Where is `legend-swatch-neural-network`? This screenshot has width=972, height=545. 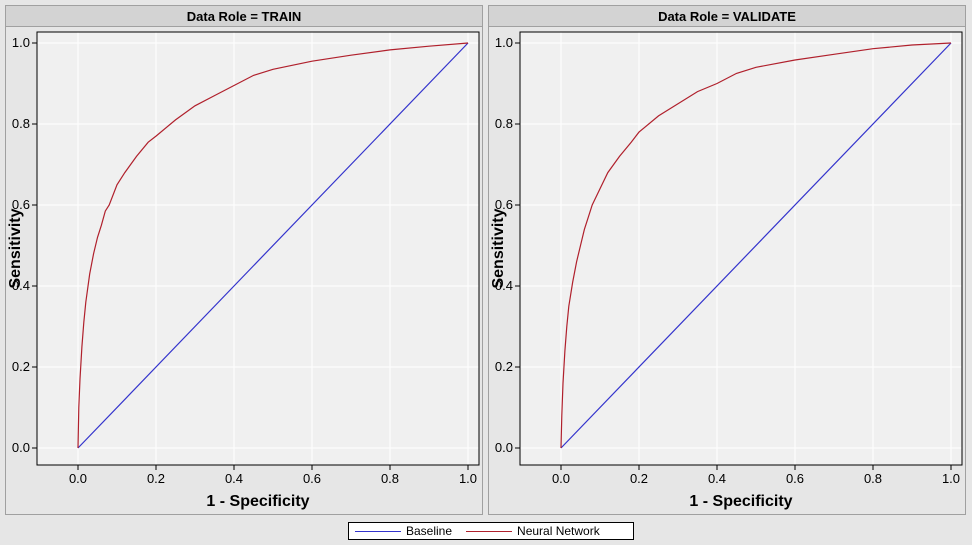 legend-swatch-neural-network is located at coordinates (489, 531).